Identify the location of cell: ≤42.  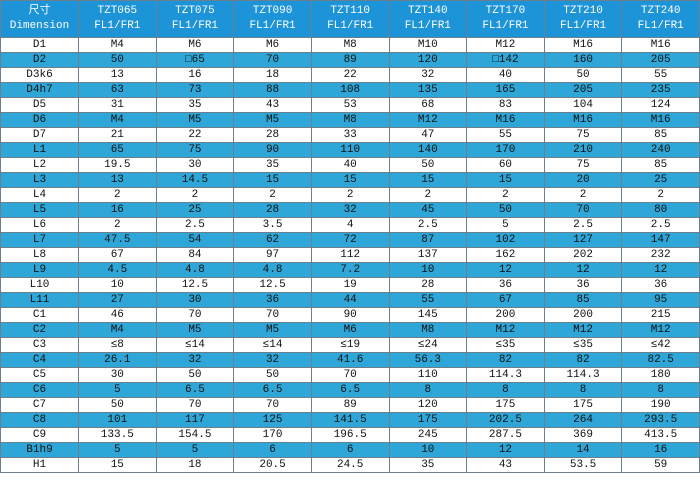
(660, 345).